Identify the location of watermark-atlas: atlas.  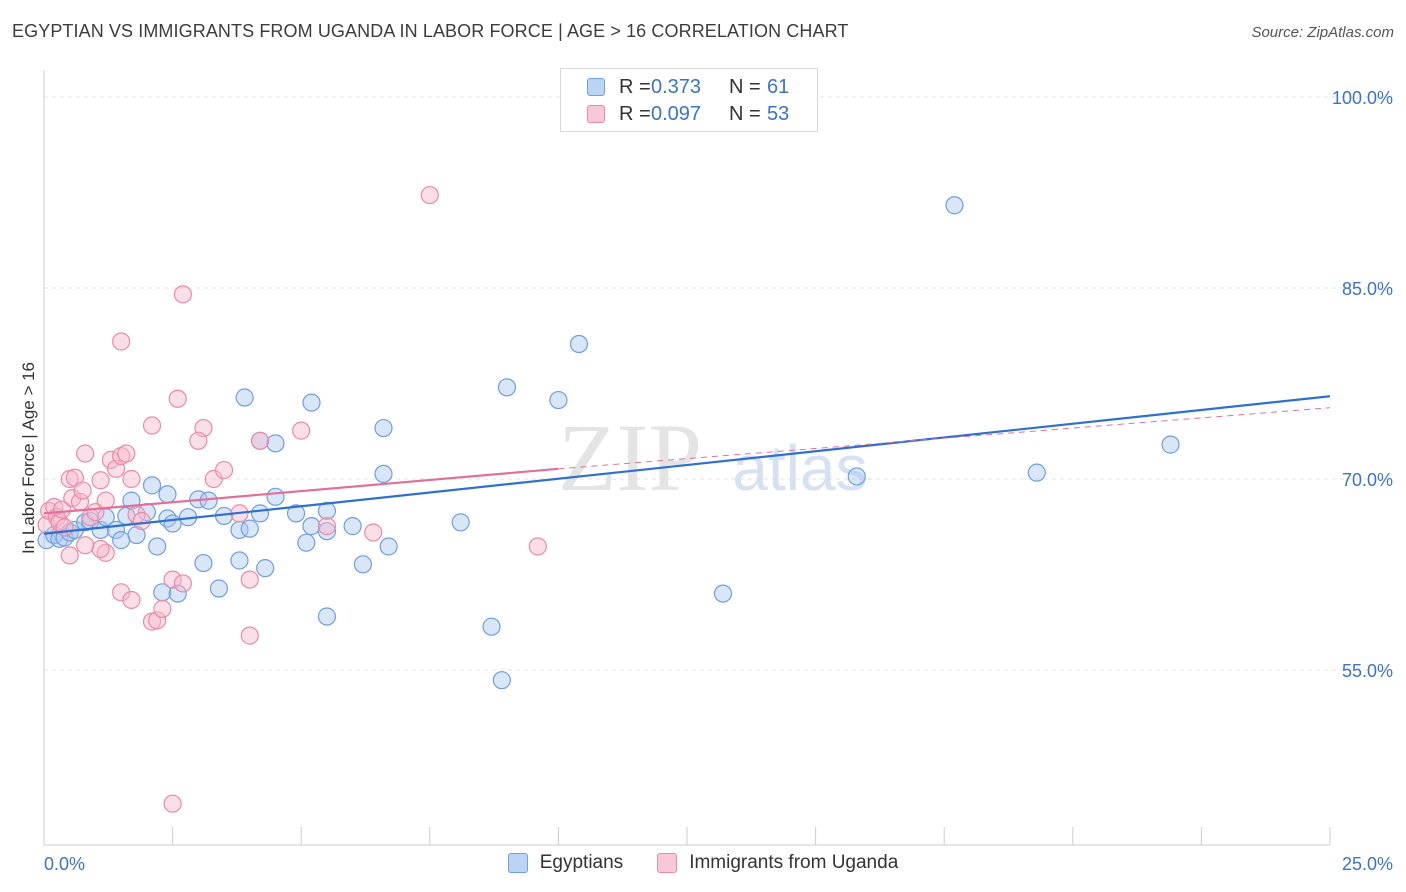
(799, 468).